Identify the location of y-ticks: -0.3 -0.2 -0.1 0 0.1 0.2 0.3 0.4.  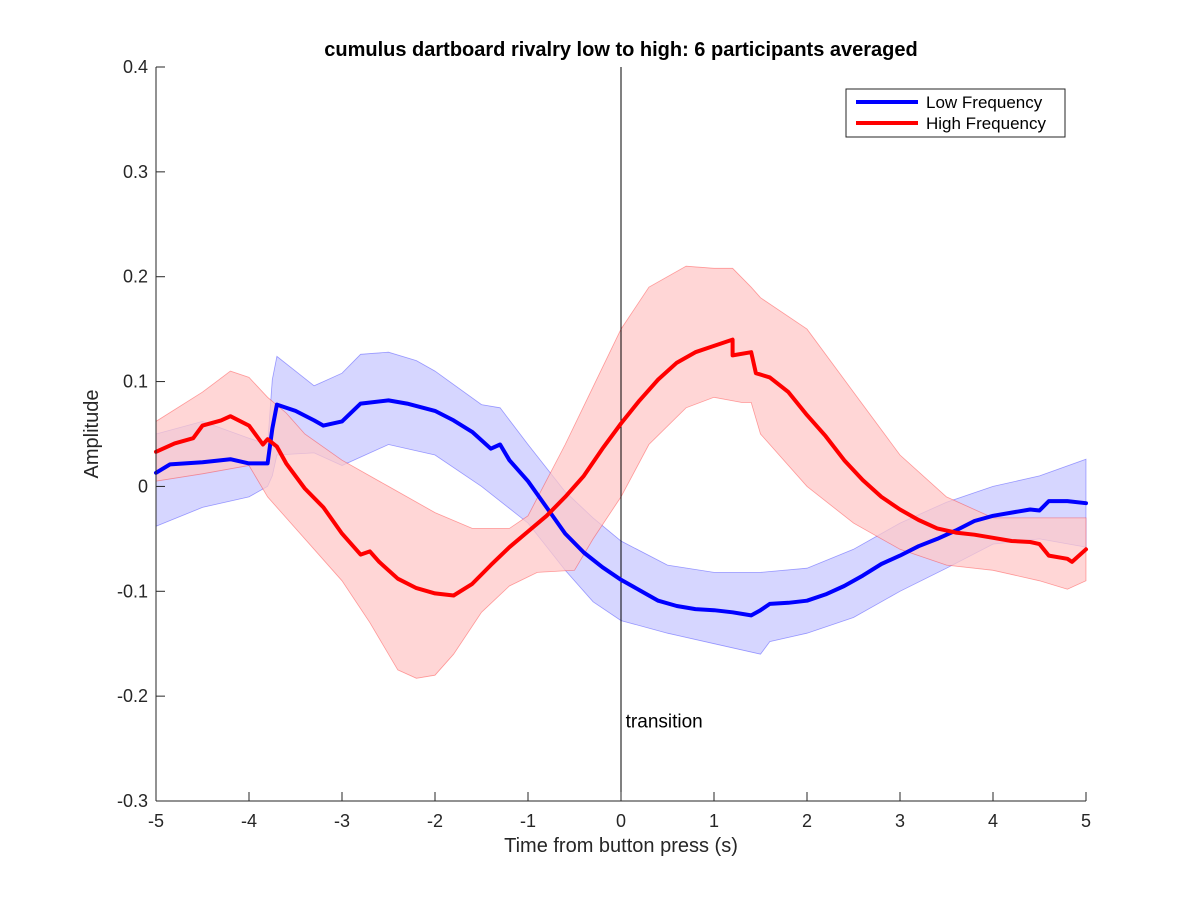
(141, 434).